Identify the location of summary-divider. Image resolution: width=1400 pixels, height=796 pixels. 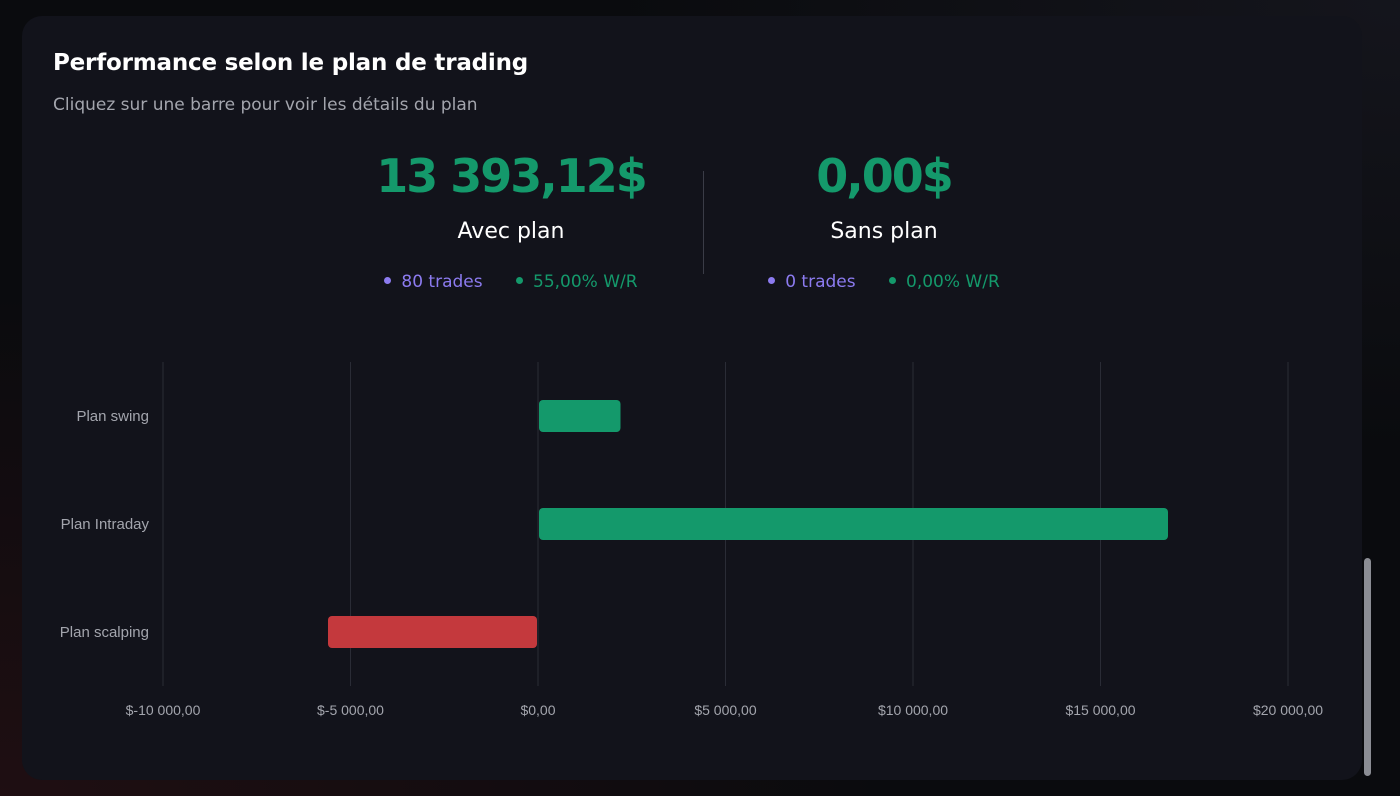
(703, 222).